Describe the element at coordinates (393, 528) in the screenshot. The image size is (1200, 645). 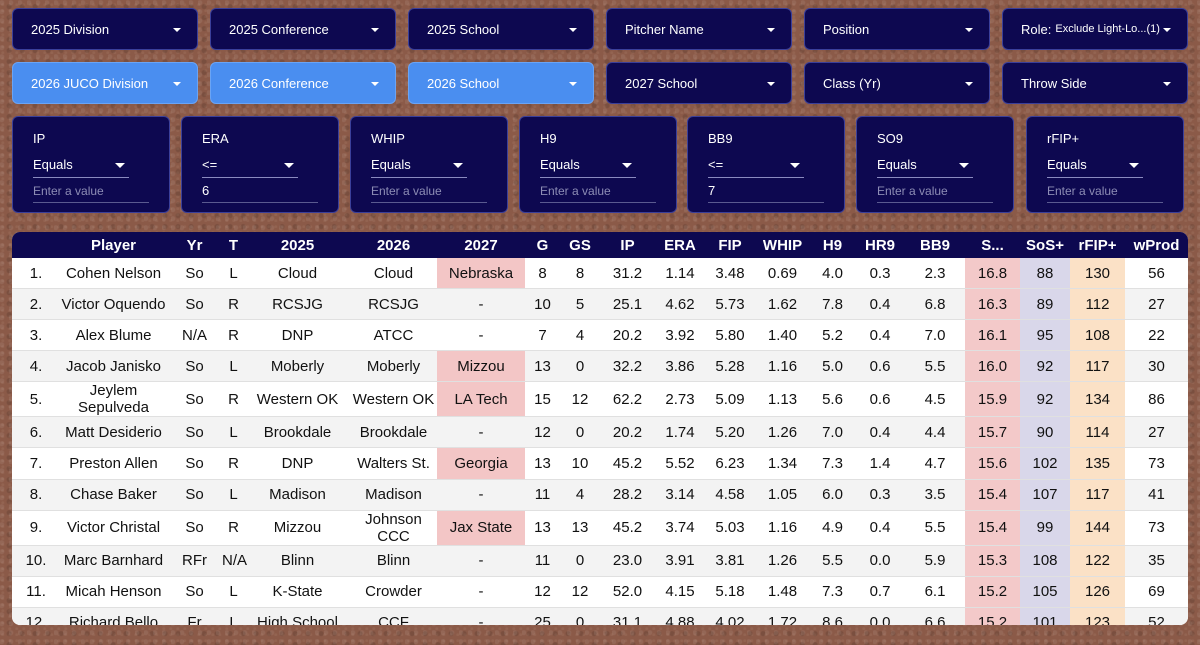
I see `table-cell: Johnson CCC` at that location.